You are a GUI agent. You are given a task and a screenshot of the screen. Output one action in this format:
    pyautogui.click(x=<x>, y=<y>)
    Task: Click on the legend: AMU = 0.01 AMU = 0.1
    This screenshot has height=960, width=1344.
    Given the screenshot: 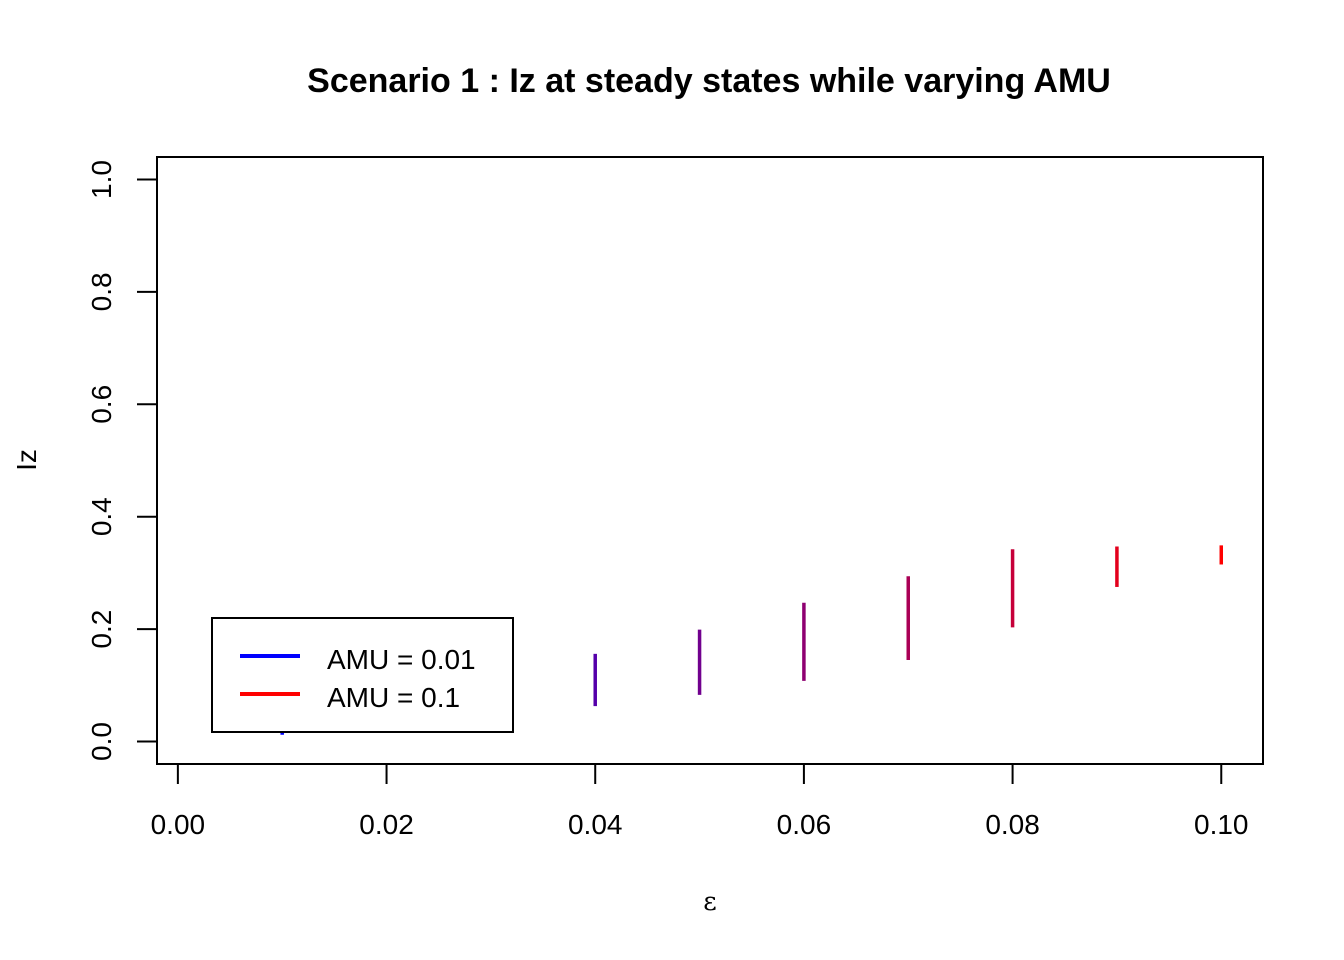 What is the action you would take?
    pyautogui.click(x=362, y=675)
    